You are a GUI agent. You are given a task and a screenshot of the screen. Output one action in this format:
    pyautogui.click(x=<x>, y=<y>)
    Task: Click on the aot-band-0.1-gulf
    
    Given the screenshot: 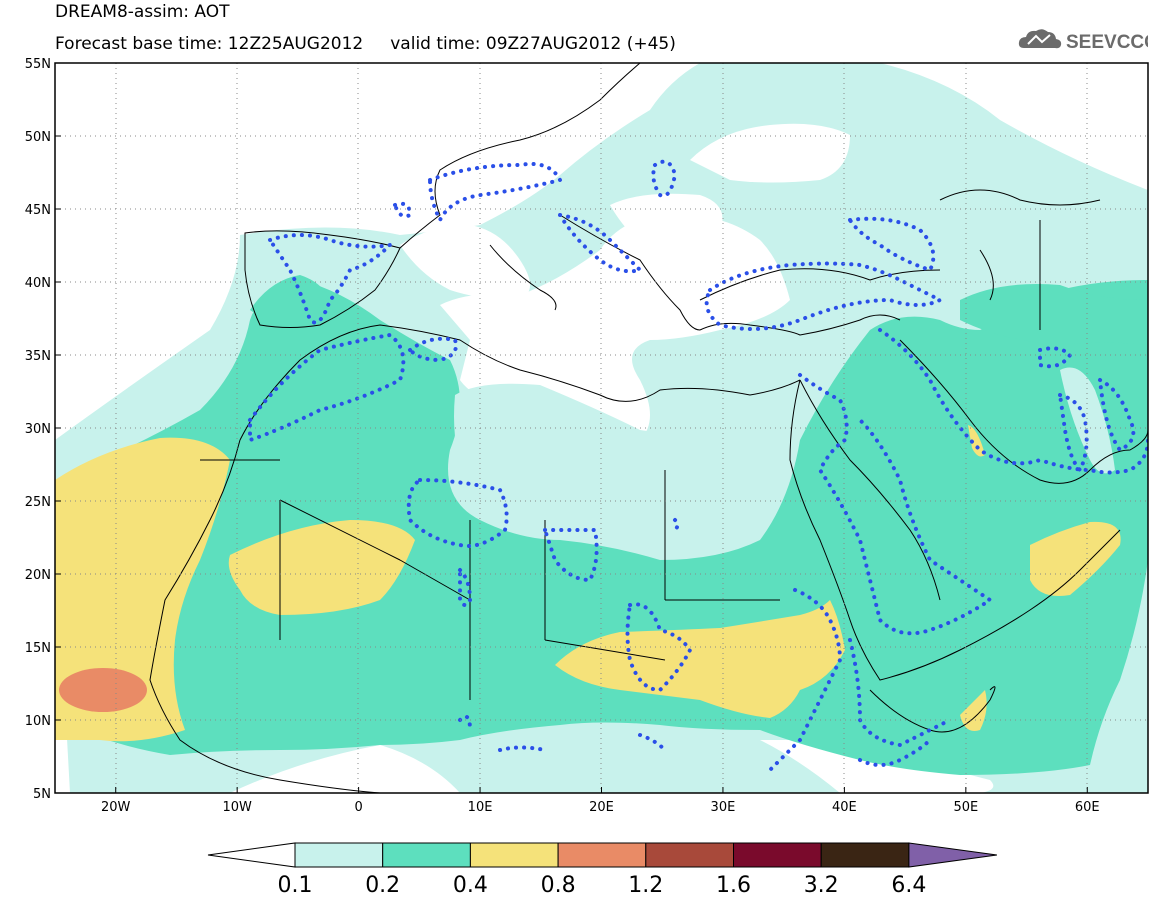 What is the action you would take?
    pyautogui.click(x=1087, y=420)
    